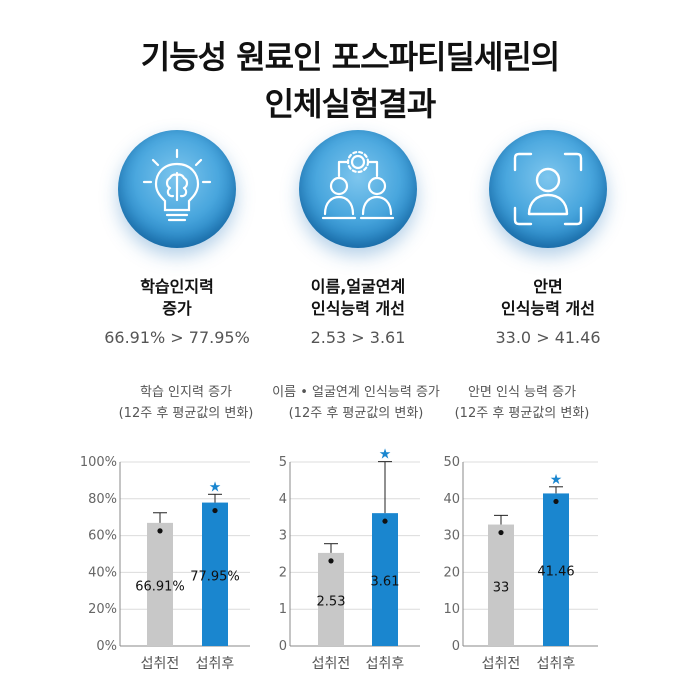 The width and height of the screenshot is (700, 700). What do you see at coordinates (106, 646) in the screenshot?
I see `y-tick-label: 0%` at bounding box center [106, 646].